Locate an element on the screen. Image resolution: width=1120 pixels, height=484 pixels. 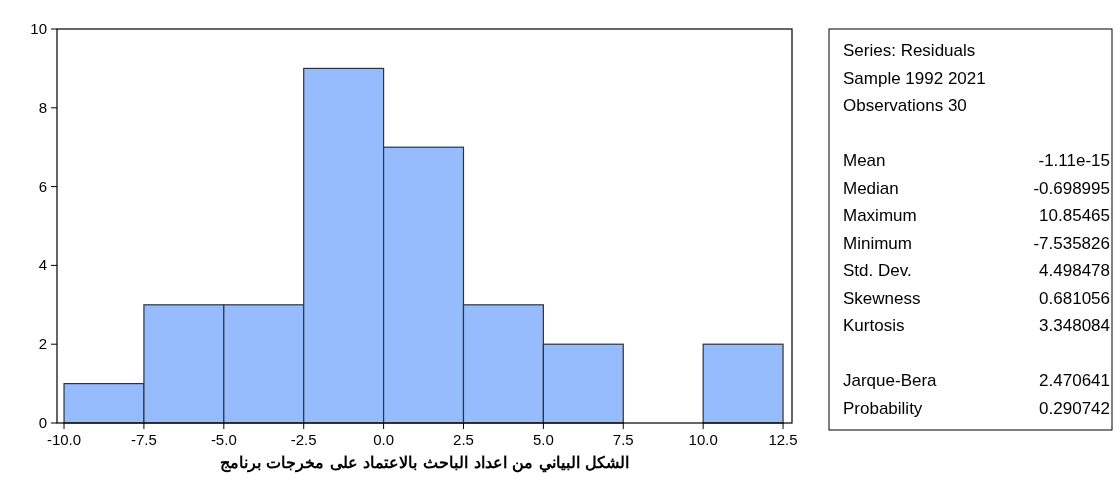
x-tick-label: 12.5 is located at coordinates (783, 439).